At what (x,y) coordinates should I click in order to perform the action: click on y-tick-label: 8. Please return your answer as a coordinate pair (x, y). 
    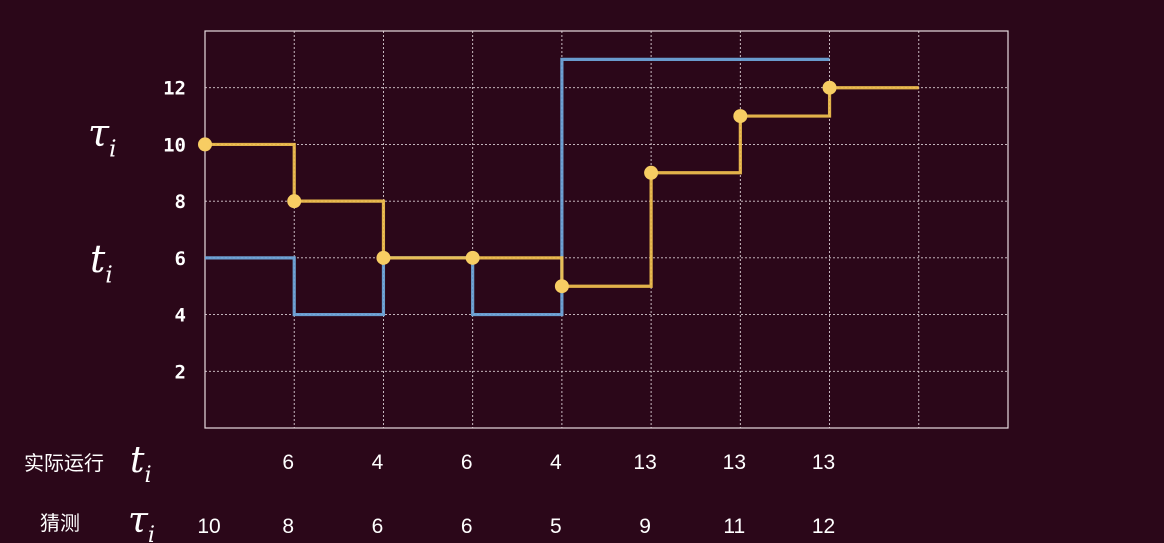
    Looking at the image, I should click on (180, 202).